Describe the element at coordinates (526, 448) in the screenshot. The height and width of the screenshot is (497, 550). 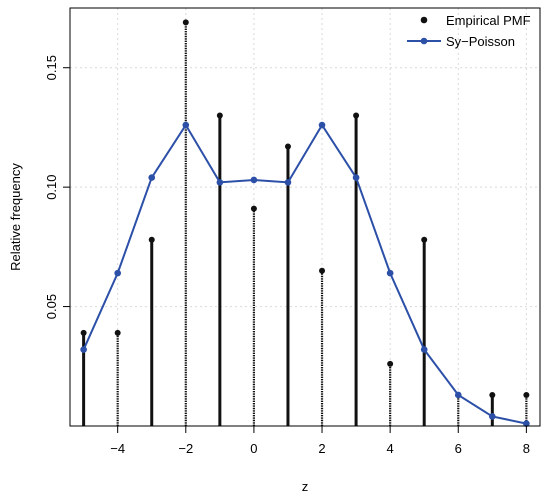
I see `x-tick-label: 8` at that location.